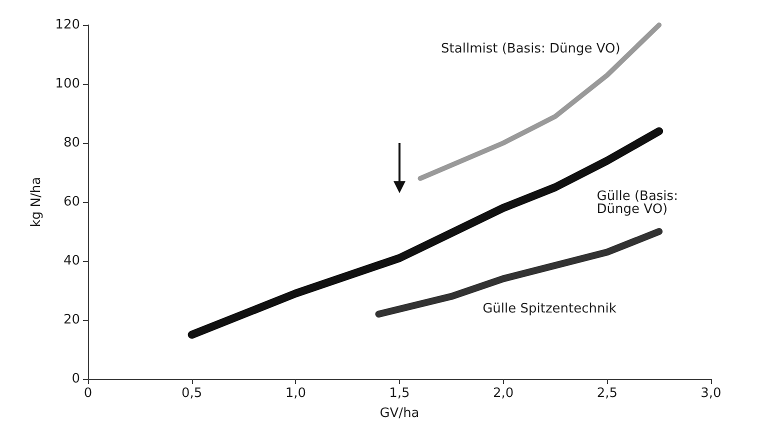 The image size is (761, 439). What do you see at coordinates (67, 84) in the screenshot?
I see `y-tick-label: 100` at bounding box center [67, 84].